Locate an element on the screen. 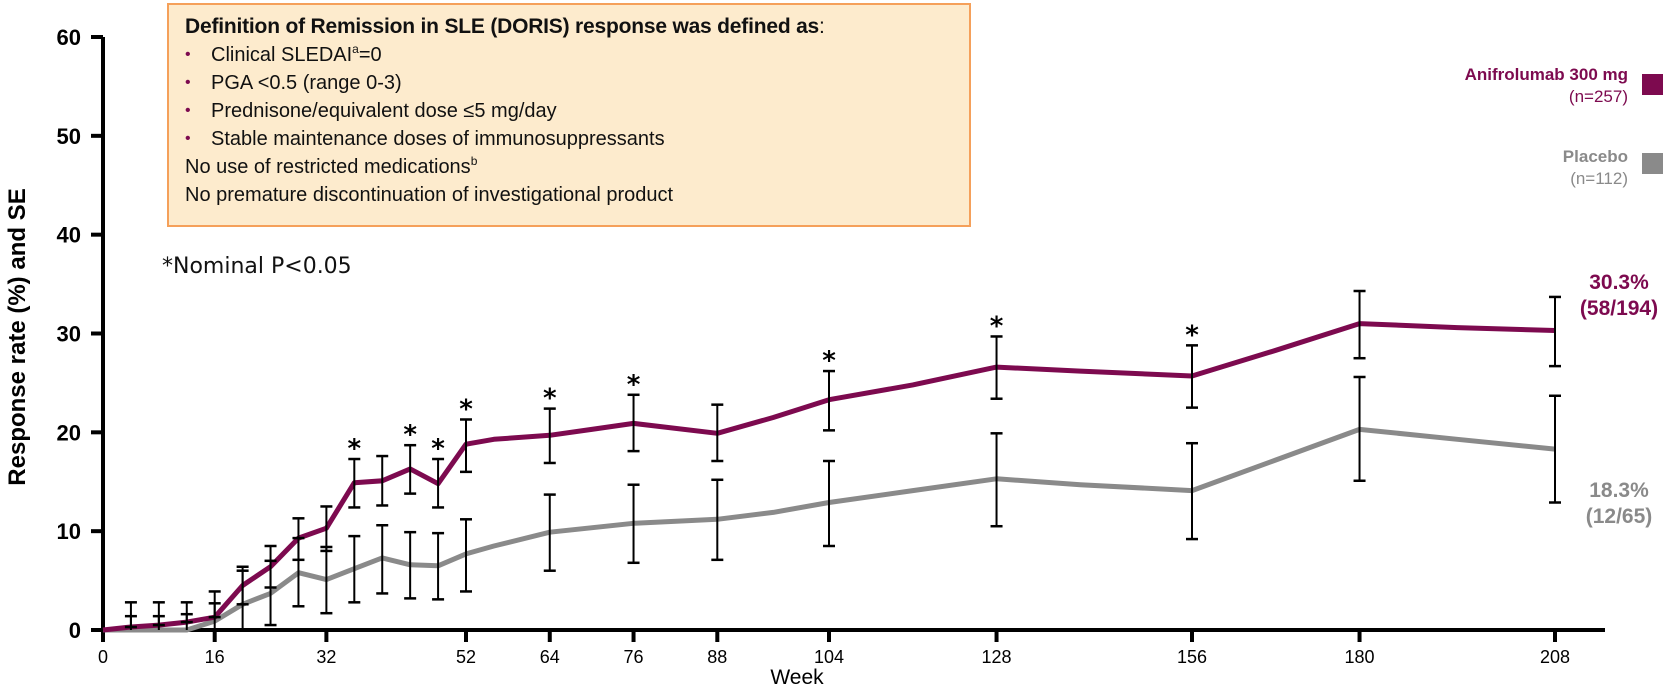 The image size is (1668, 690). y-tick-label: 60 is located at coordinates (69, 37).